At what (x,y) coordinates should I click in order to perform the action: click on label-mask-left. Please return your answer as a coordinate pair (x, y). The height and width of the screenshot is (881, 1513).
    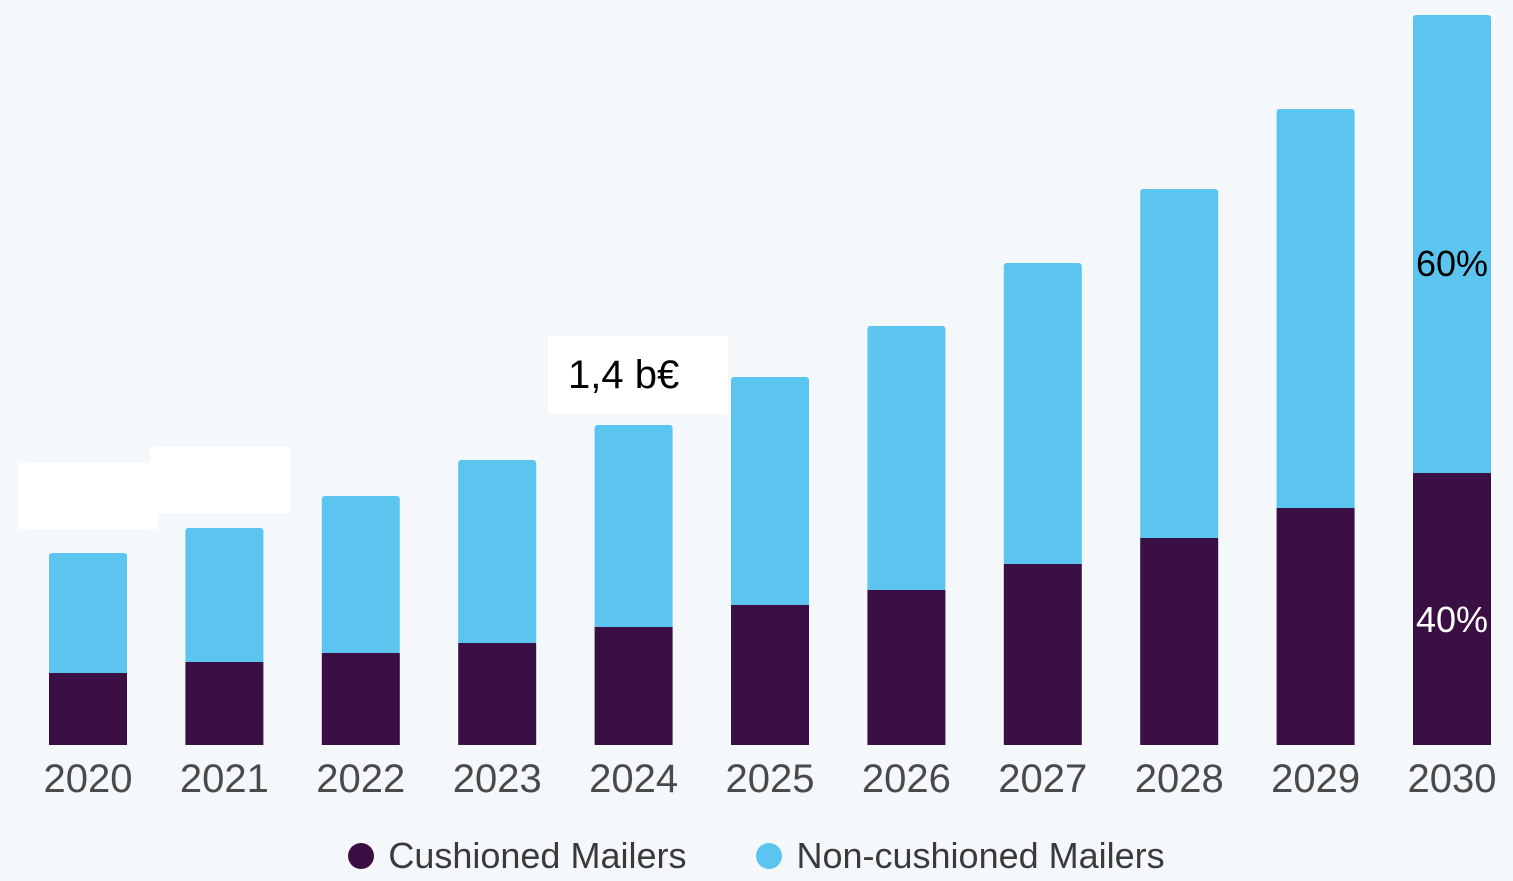
    Looking at the image, I should click on (88, 496).